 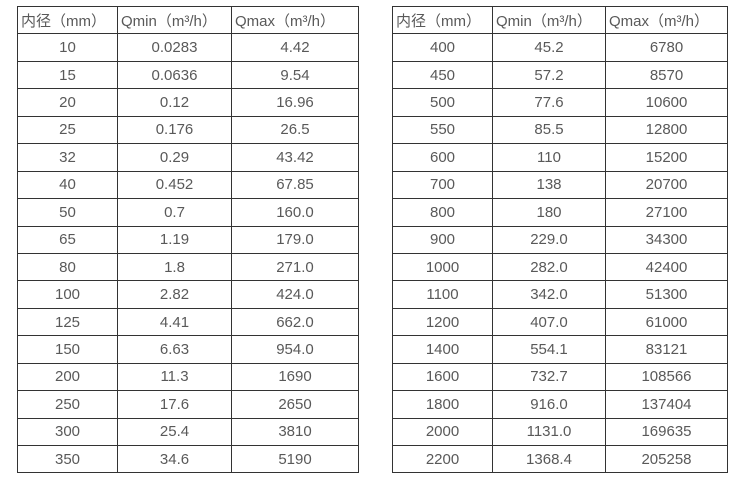 What do you see at coordinates (442, 294) in the screenshot?
I see `table-cell: 1100` at bounding box center [442, 294].